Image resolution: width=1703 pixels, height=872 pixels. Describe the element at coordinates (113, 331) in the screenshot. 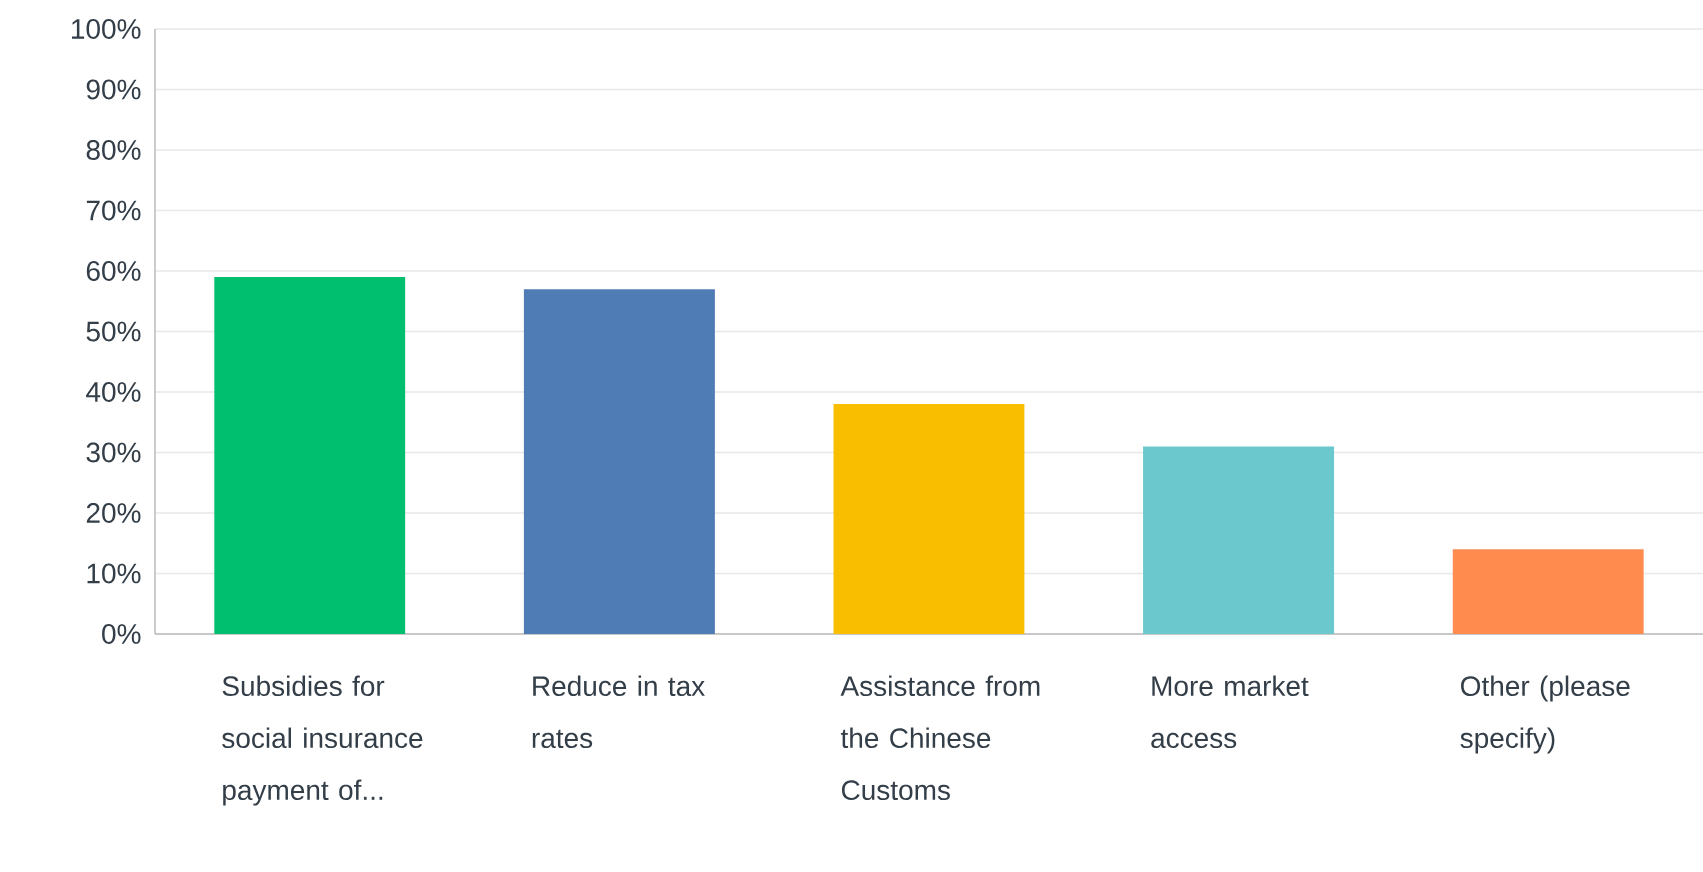

I see `y-tick-label: 50%` at that location.